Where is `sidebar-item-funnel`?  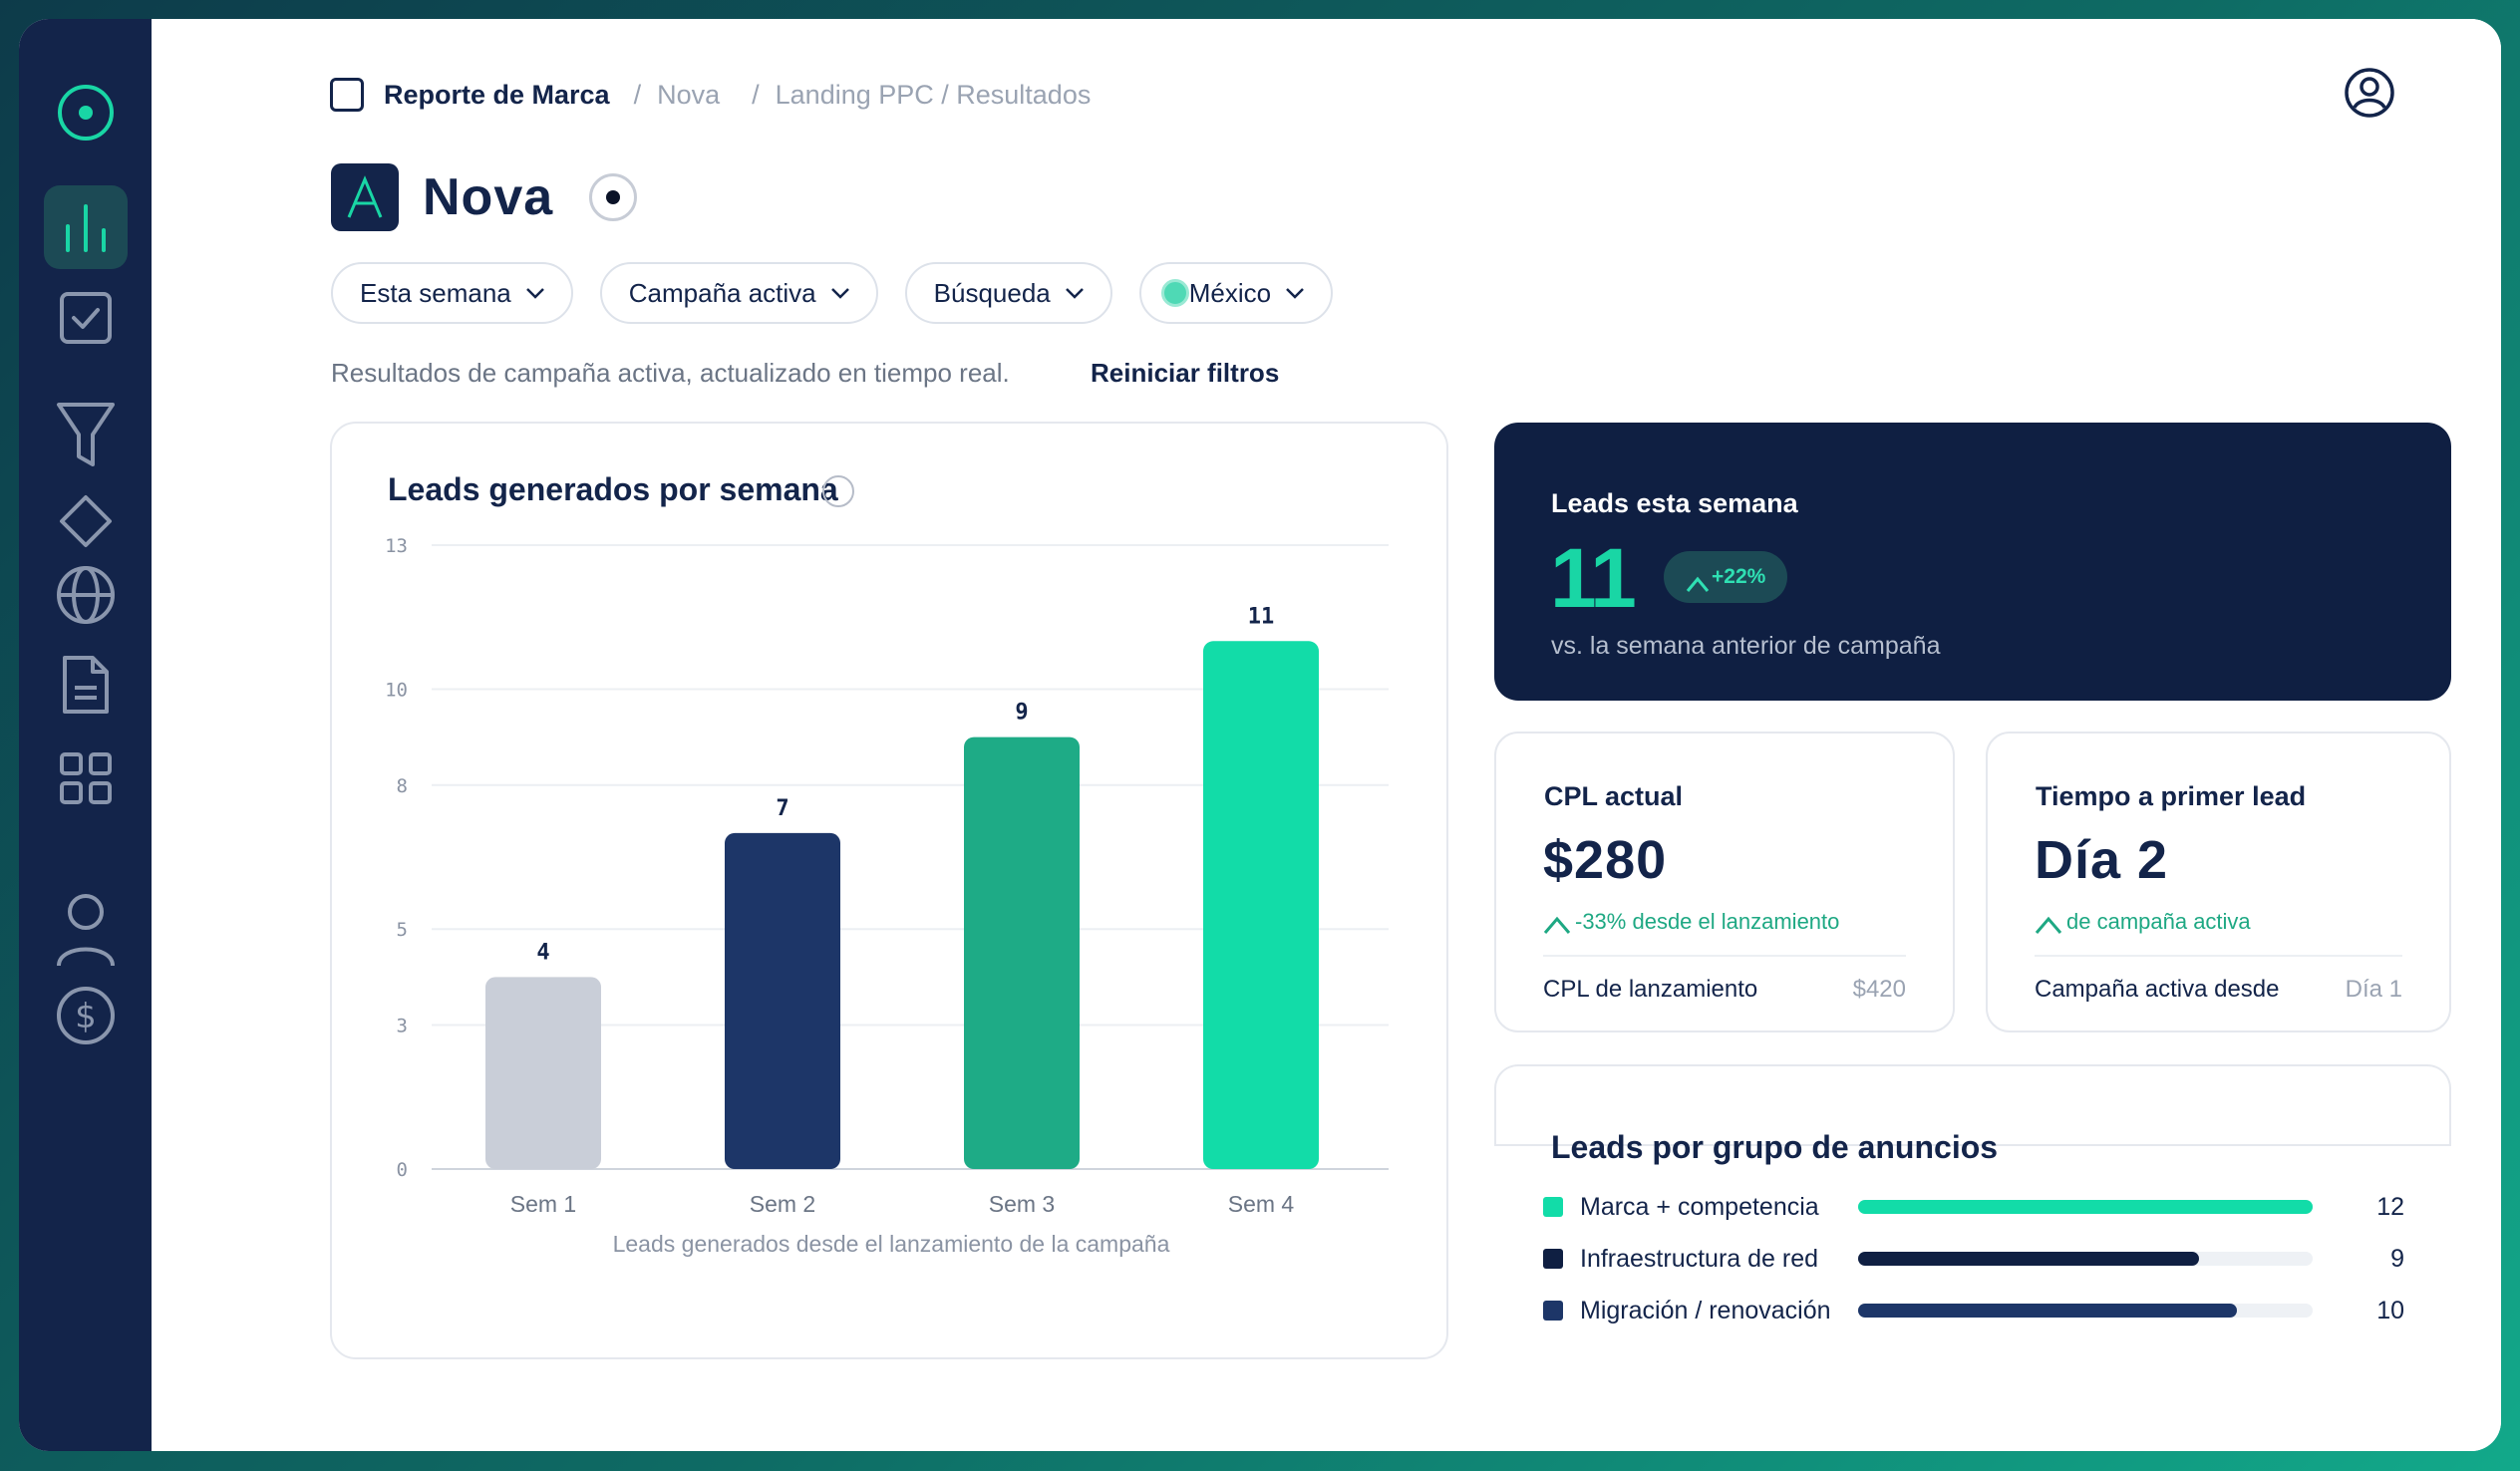 sidebar-item-funnel is located at coordinates (85, 434).